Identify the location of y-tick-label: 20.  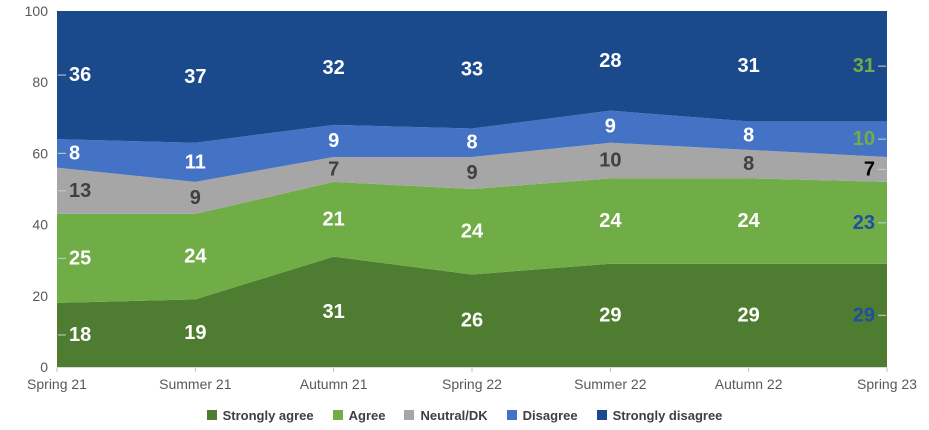
(40, 296).